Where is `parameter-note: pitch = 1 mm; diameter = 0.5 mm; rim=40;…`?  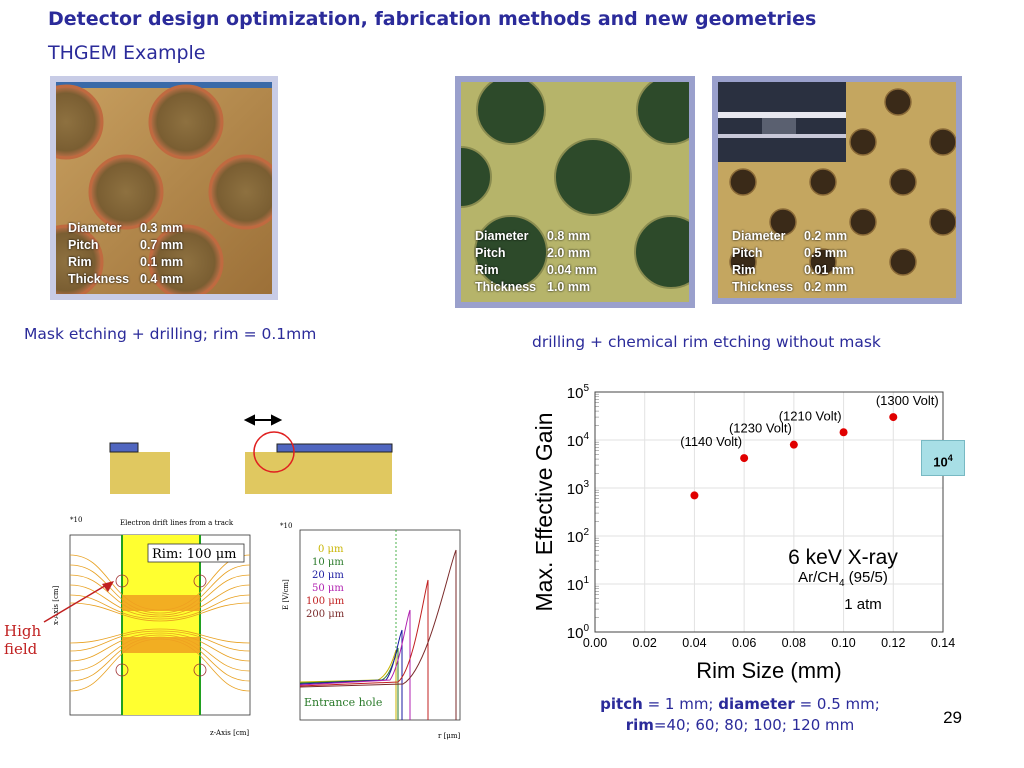 parameter-note: pitch = 1 mm; diameter = 0.5 mm; rim=40;… is located at coordinates (740, 714).